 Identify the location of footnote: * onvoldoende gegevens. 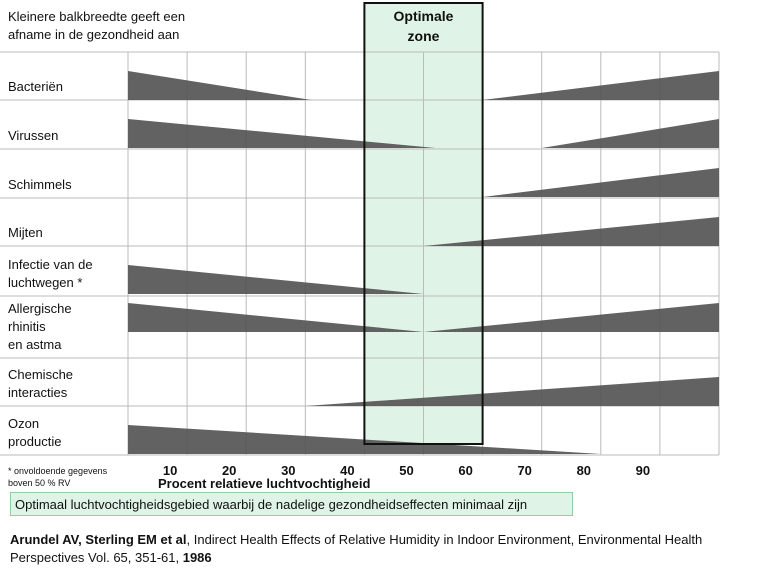
(58, 471).